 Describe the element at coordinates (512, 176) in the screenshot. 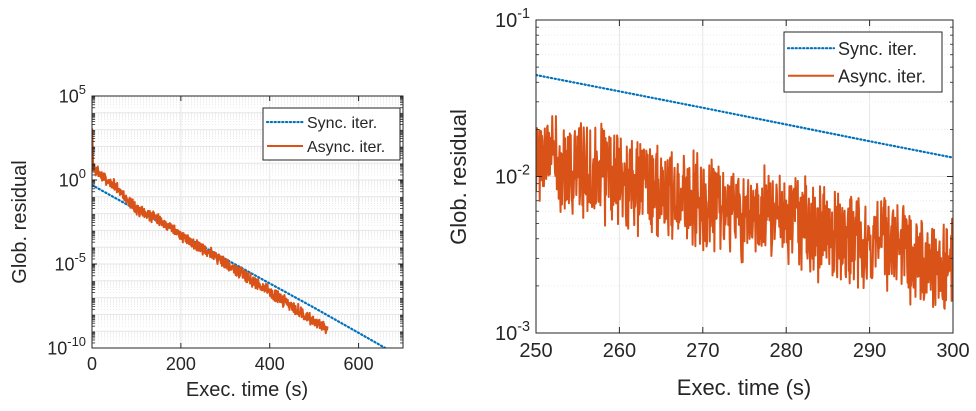

I see `y-tick-label: 10⁻²` at that location.